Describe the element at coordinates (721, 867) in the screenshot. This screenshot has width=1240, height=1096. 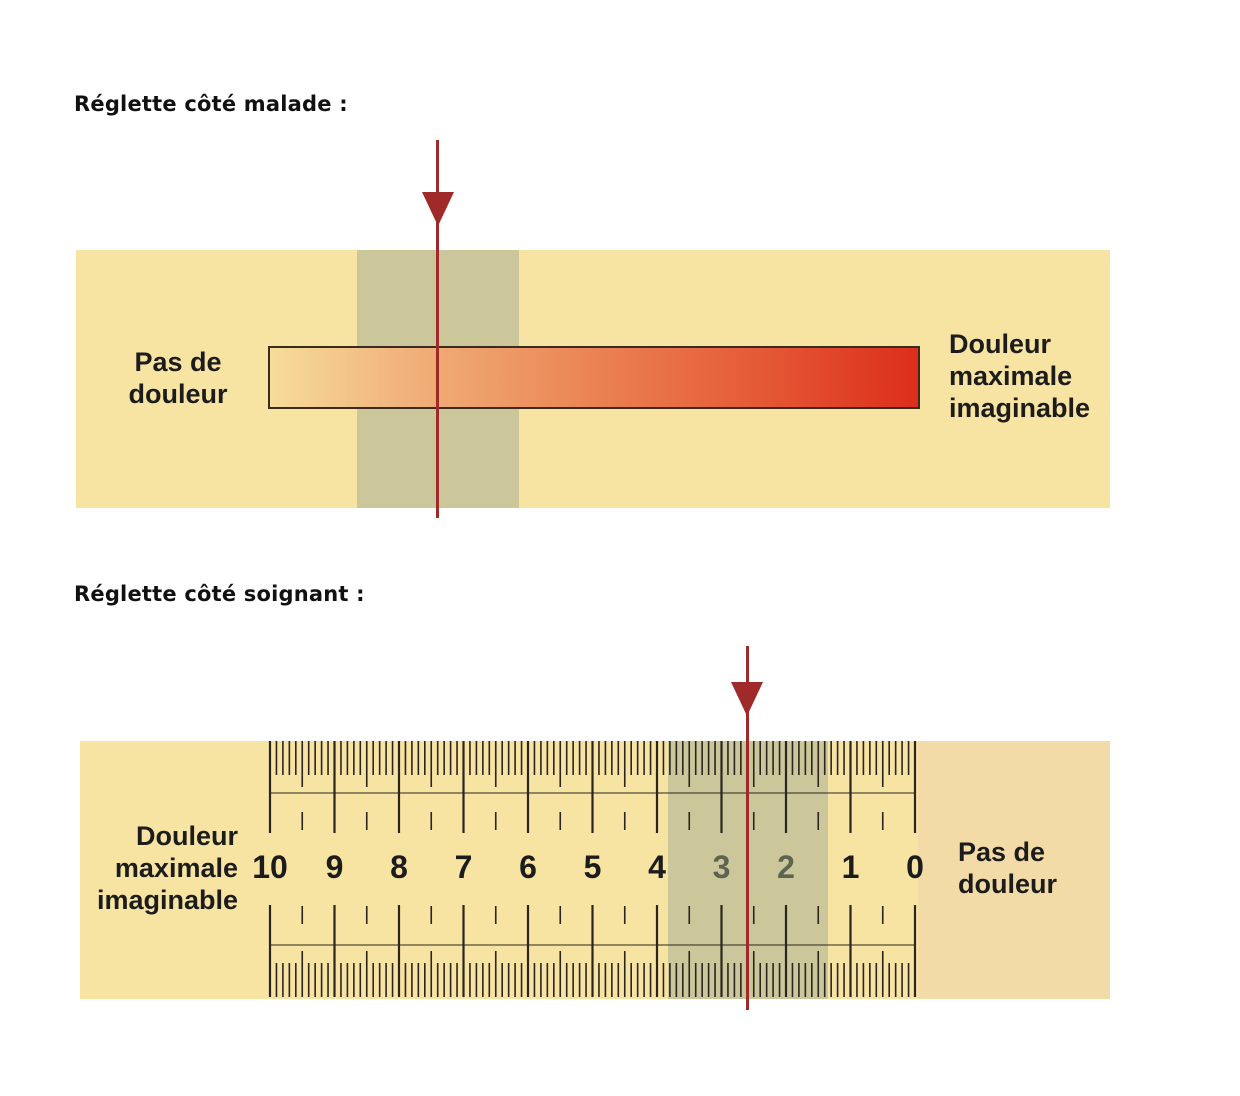
I see `scale-number: 3` at that location.